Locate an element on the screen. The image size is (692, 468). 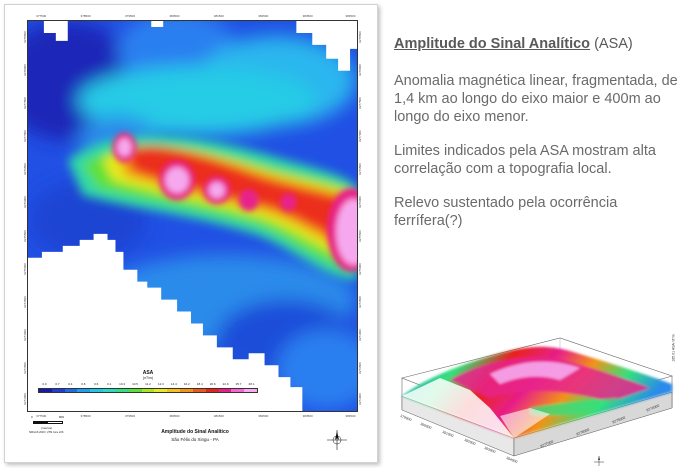
legend-color-bar is located at coordinates (148, 390).